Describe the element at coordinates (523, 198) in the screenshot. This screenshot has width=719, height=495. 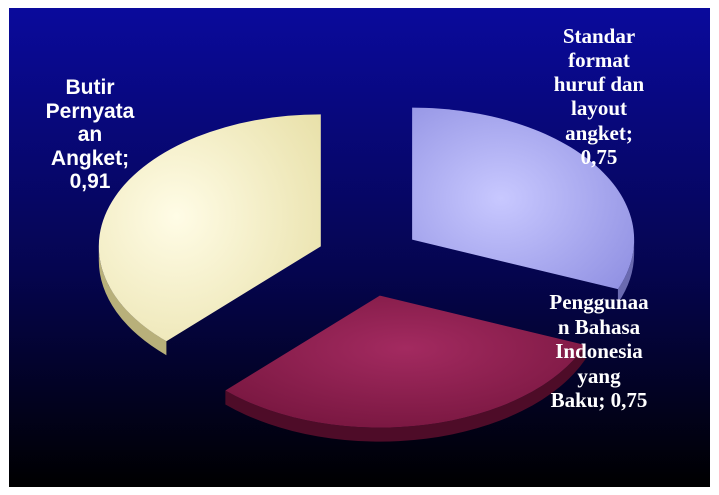
I see `pie-slice-standar-format-top` at that location.